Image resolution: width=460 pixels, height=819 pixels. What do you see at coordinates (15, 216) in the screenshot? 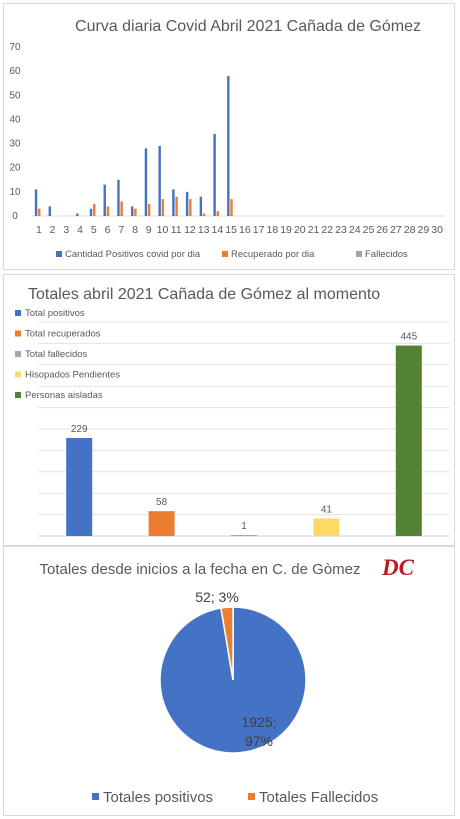
I see `y-tick-label: 0` at bounding box center [15, 216].